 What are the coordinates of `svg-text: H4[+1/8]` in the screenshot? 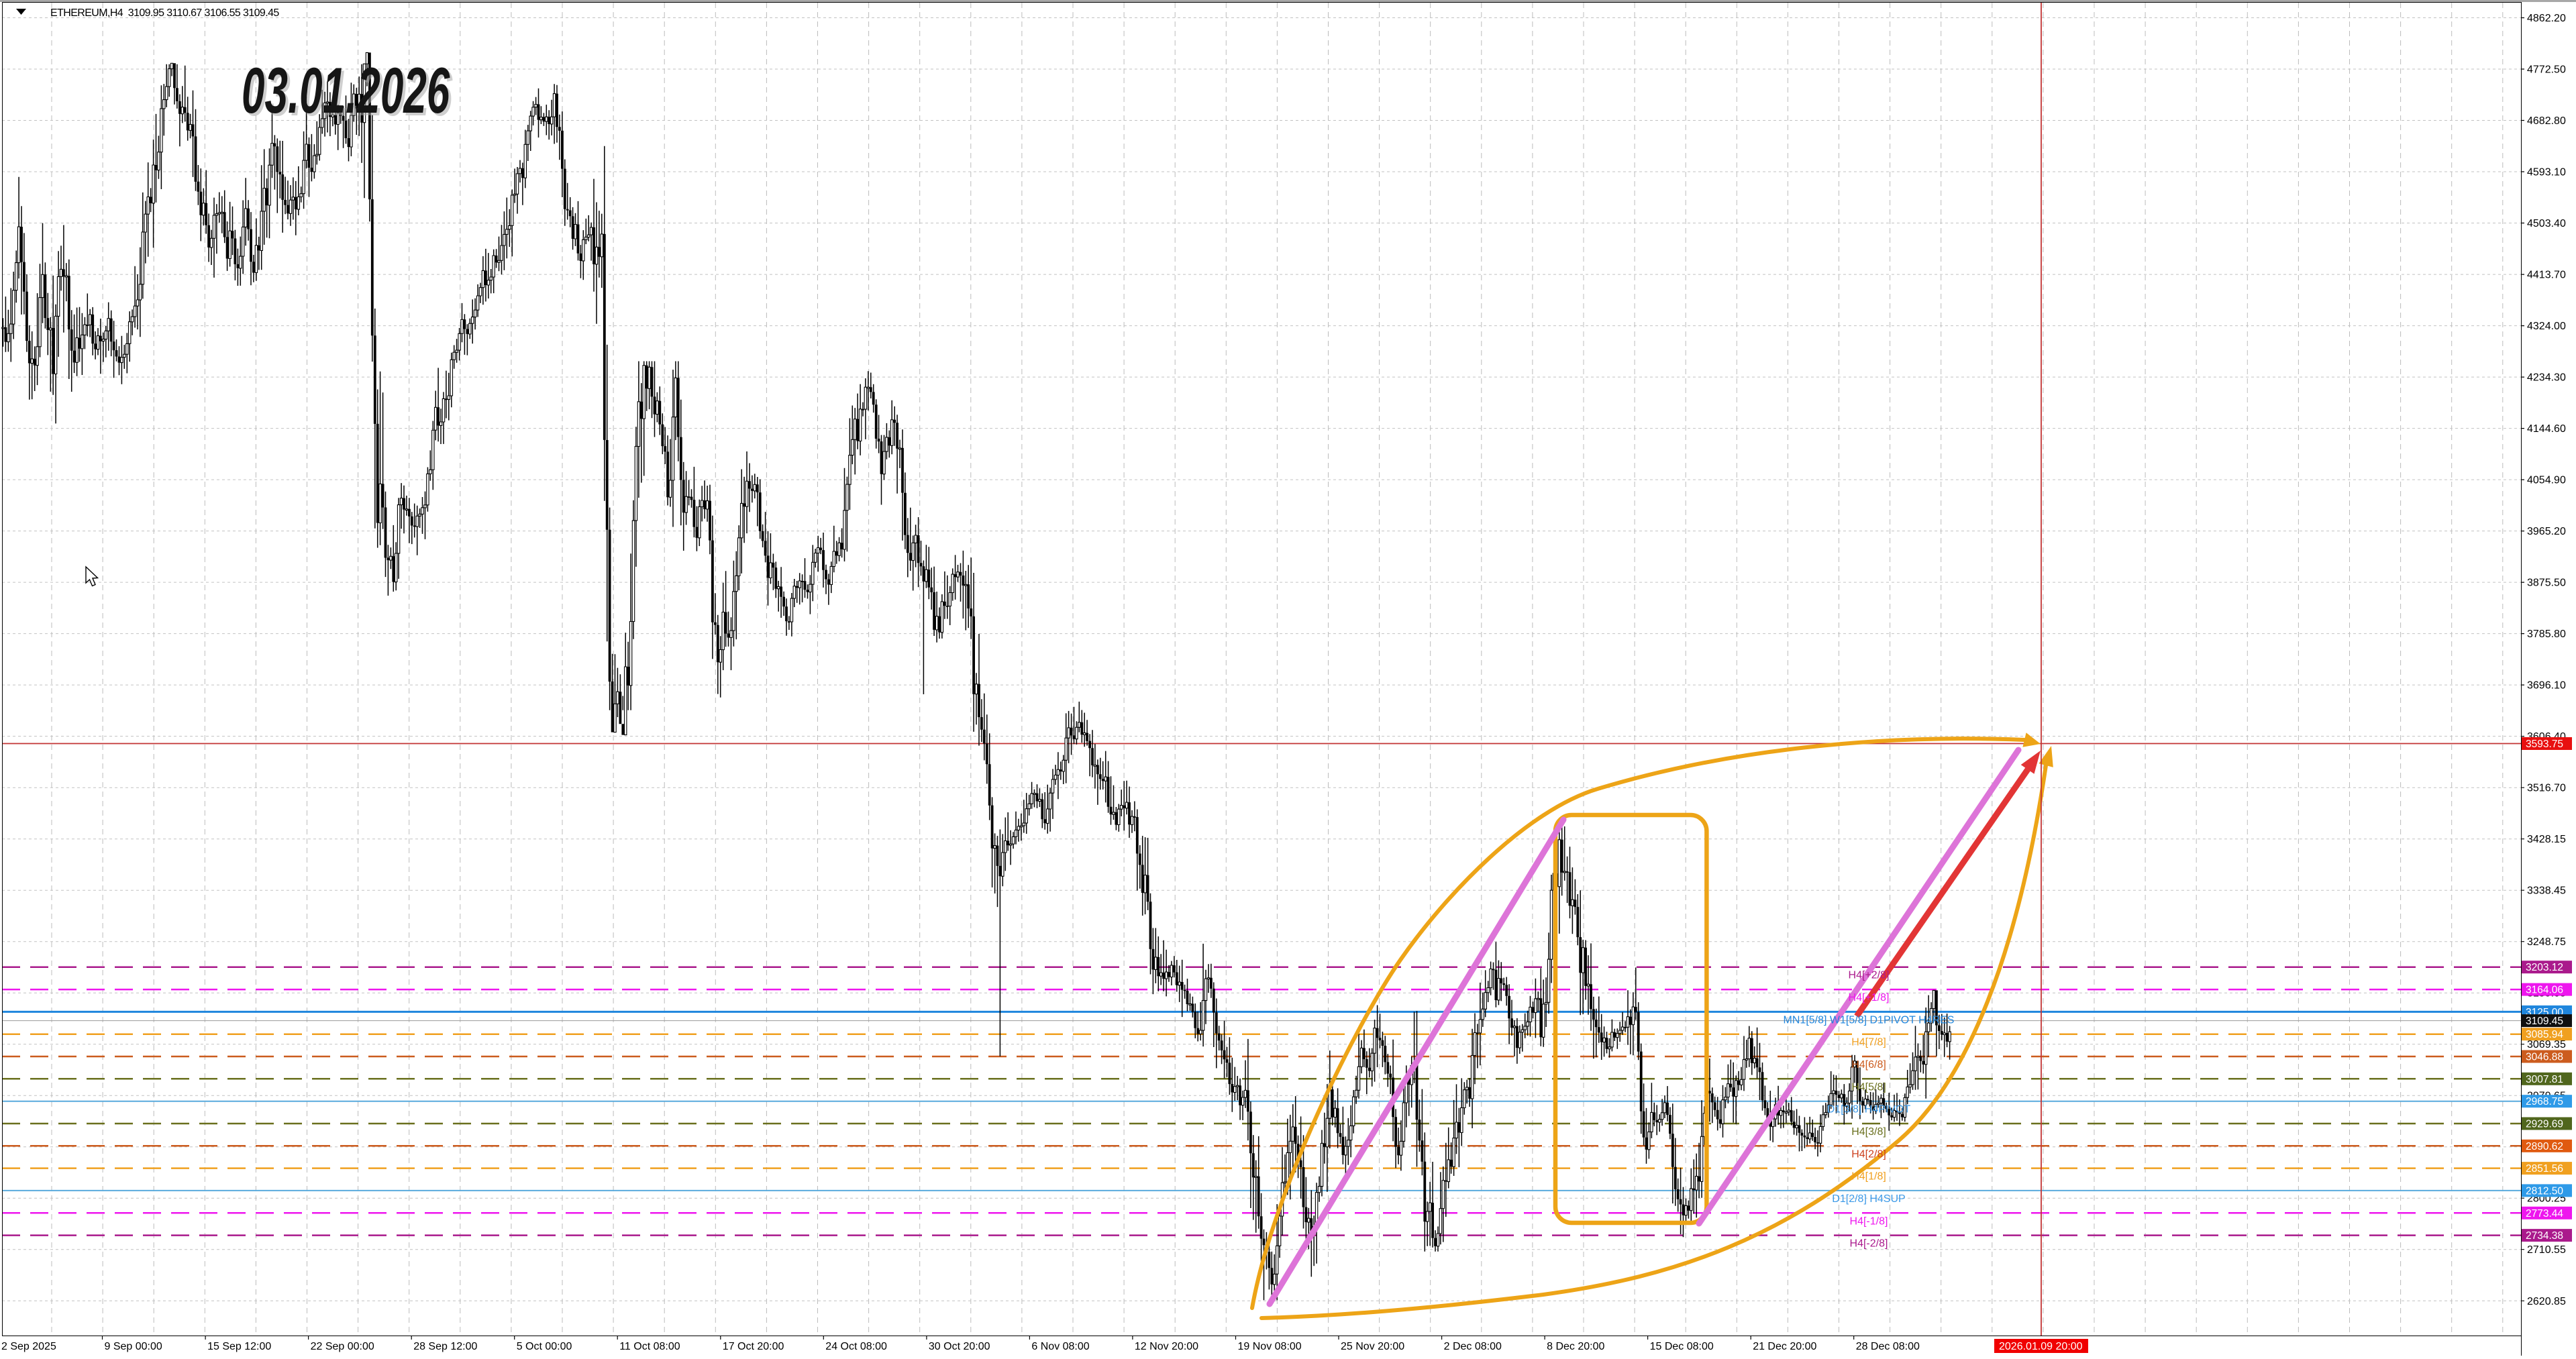 It's located at (1869, 997).